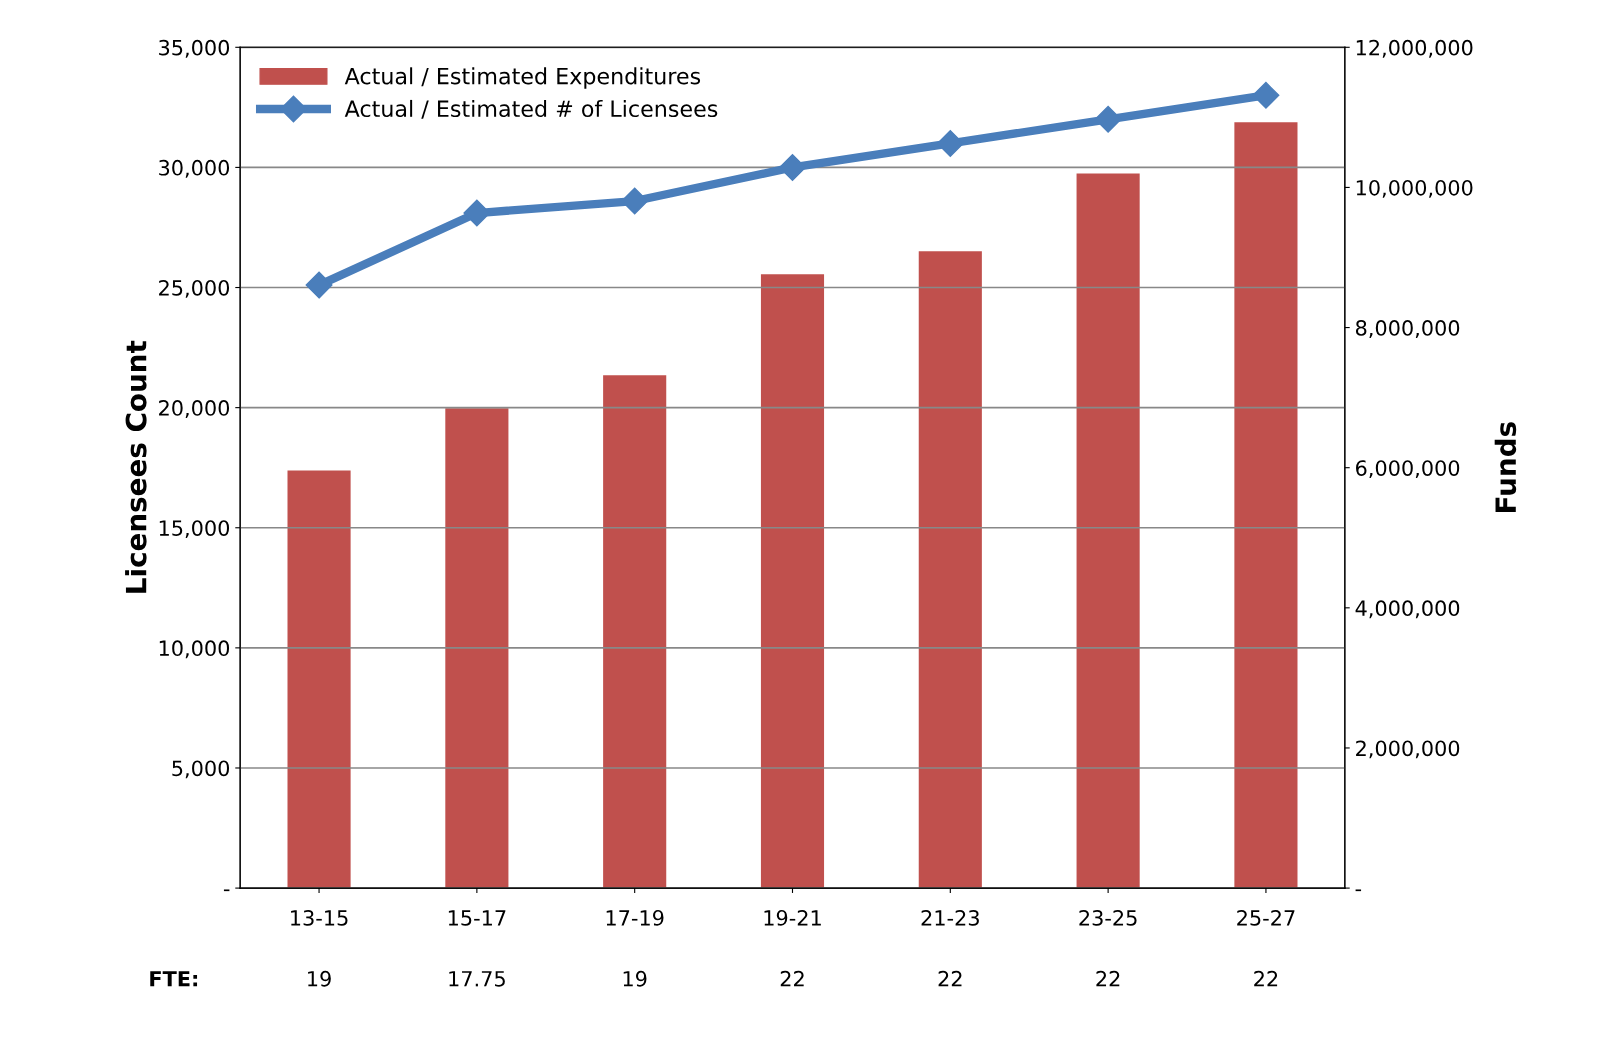 The height and width of the screenshot is (1051, 1601). What do you see at coordinates (531, 109) in the screenshot?
I see `legend-label: Actual / Estimated # of Licensees` at bounding box center [531, 109].